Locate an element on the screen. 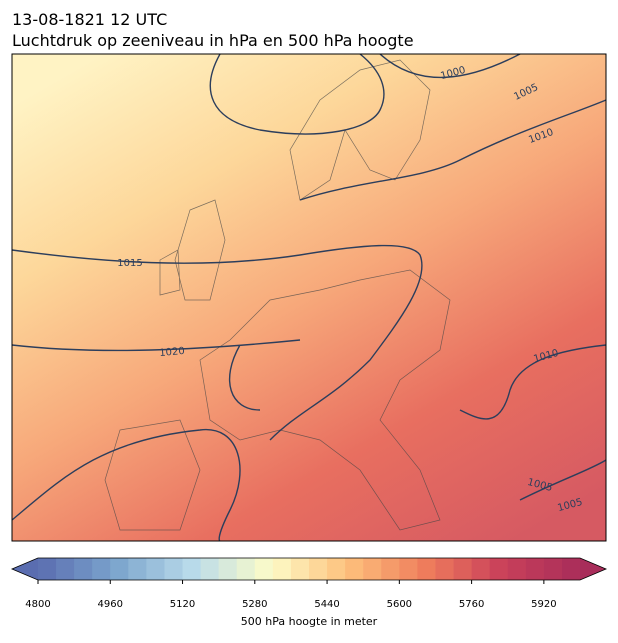 Image resolution: width=618 pixels, height=643 pixels. isobar-label: 1020 is located at coordinates (172, 352).